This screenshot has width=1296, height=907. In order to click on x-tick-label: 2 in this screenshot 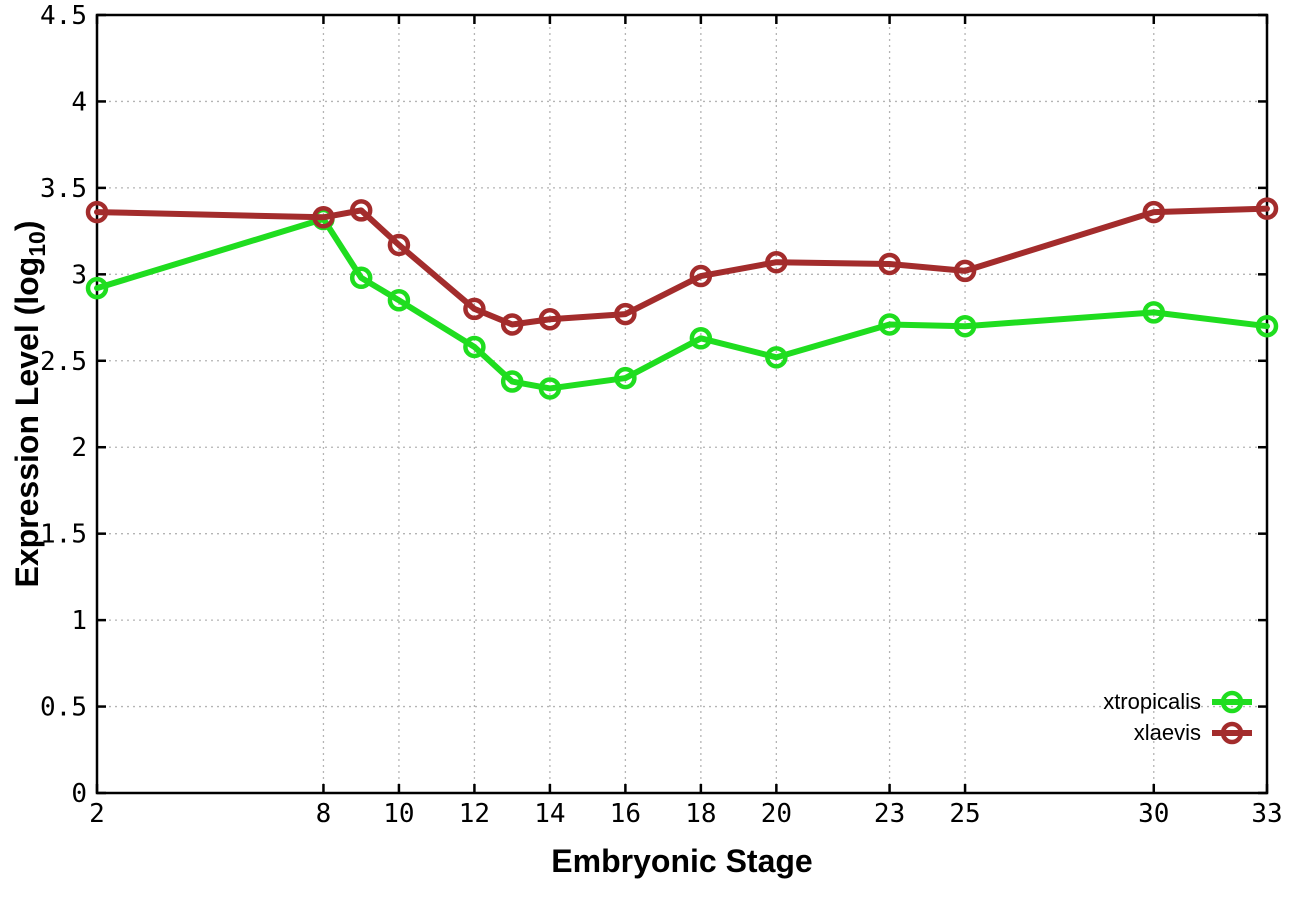, I will do `click(97, 814)`.